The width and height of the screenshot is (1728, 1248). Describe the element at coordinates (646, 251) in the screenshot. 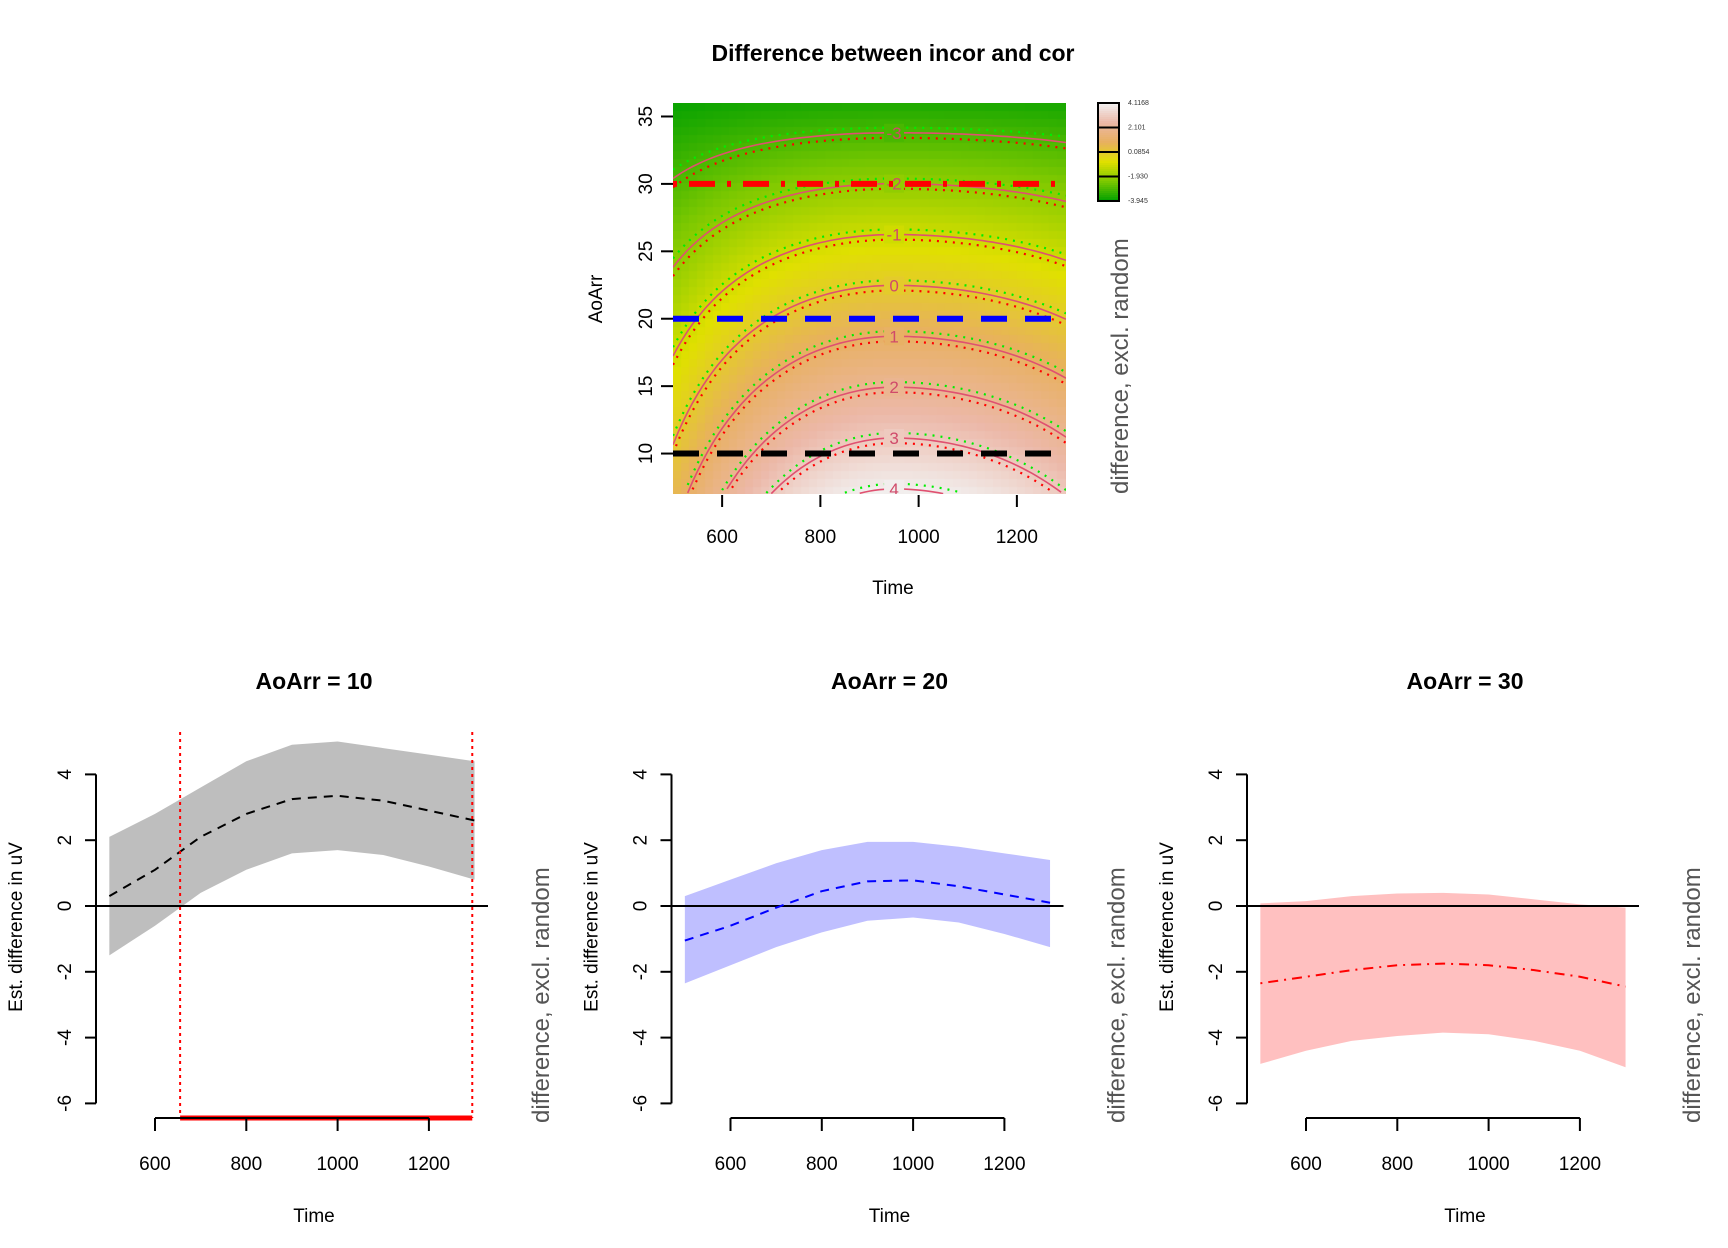

I see `y-tick-label: 25` at that location.